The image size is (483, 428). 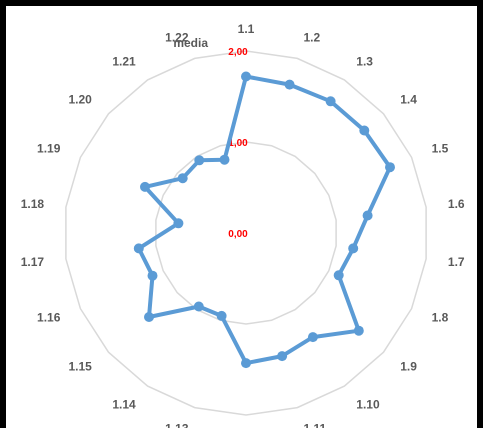 What do you see at coordinates (246, 29) in the screenshot?
I see `category-label-1-1: 1.1` at bounding box center [246, 29].